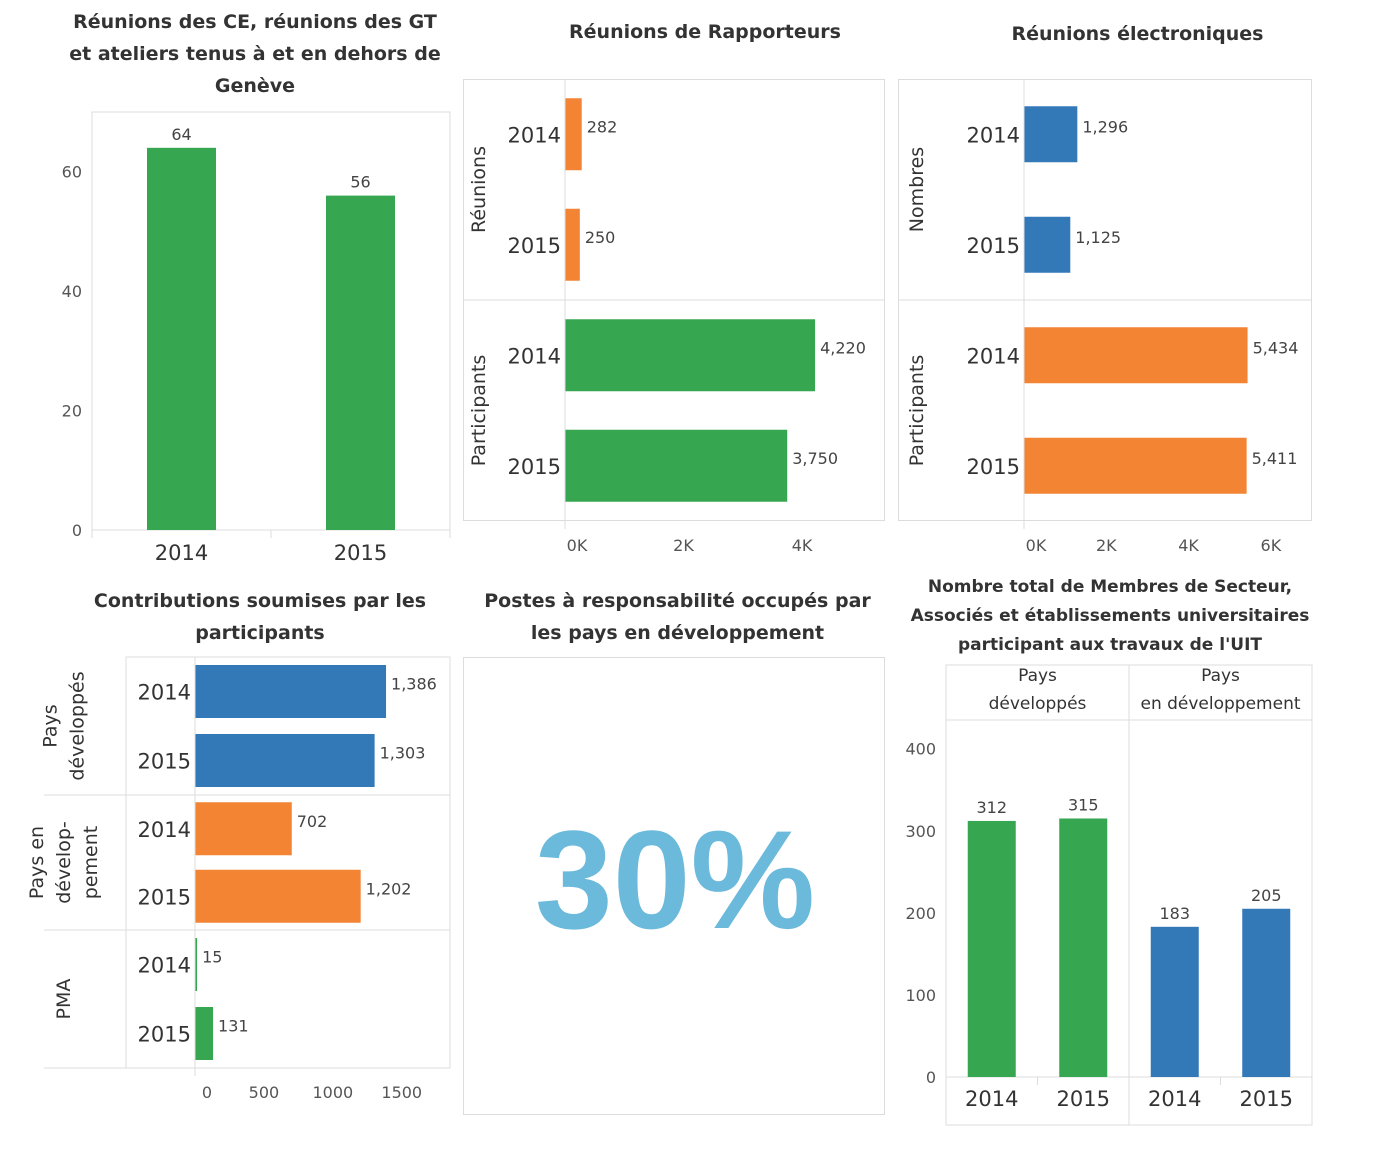  Describe the element at coordinates (1098, 237) in the screenshot. I see `chart3-value-label: 1,125` at that location.